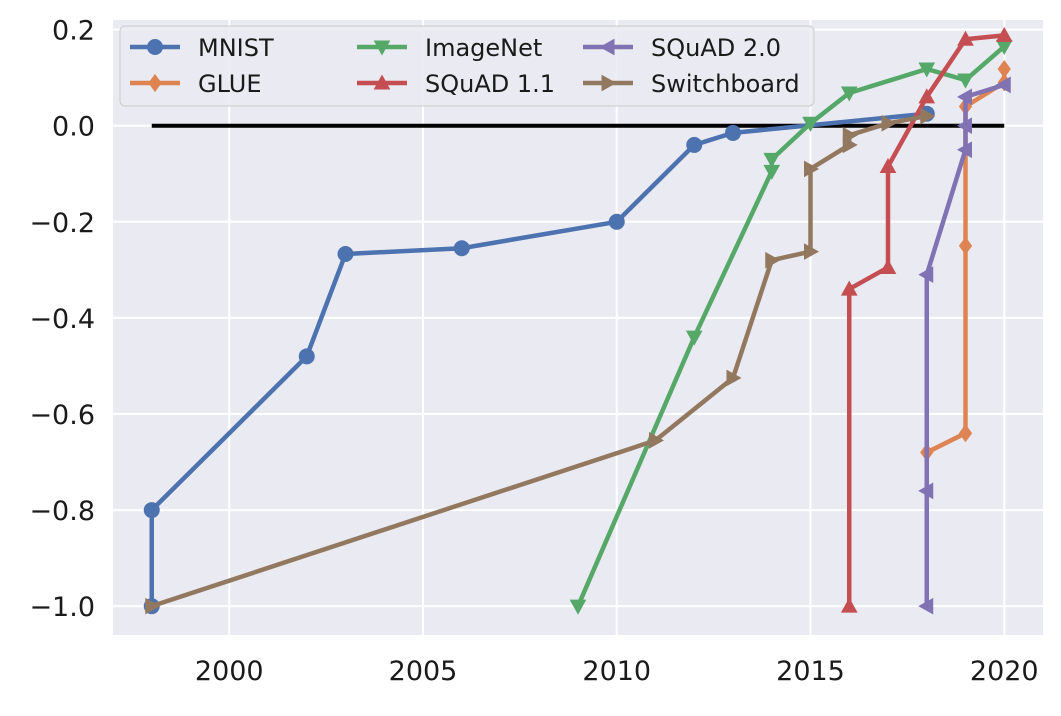  I want to click on x-tick-label: 2020, so click(1004, 671).